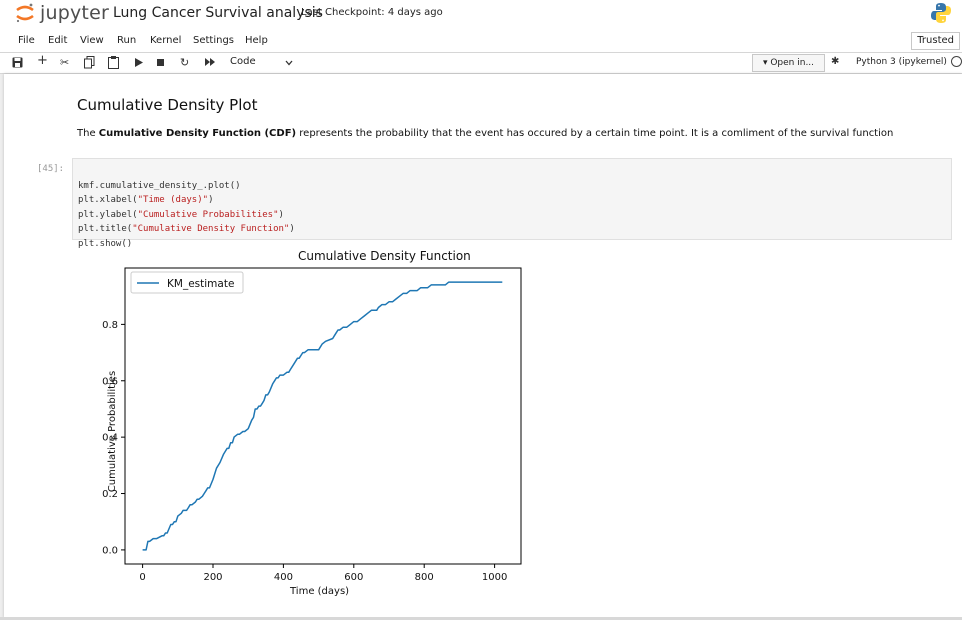  What do you see at coordinates (127, 40) in the screenshot?
I see `menu-run: Run` at bounding box center [127, 40].